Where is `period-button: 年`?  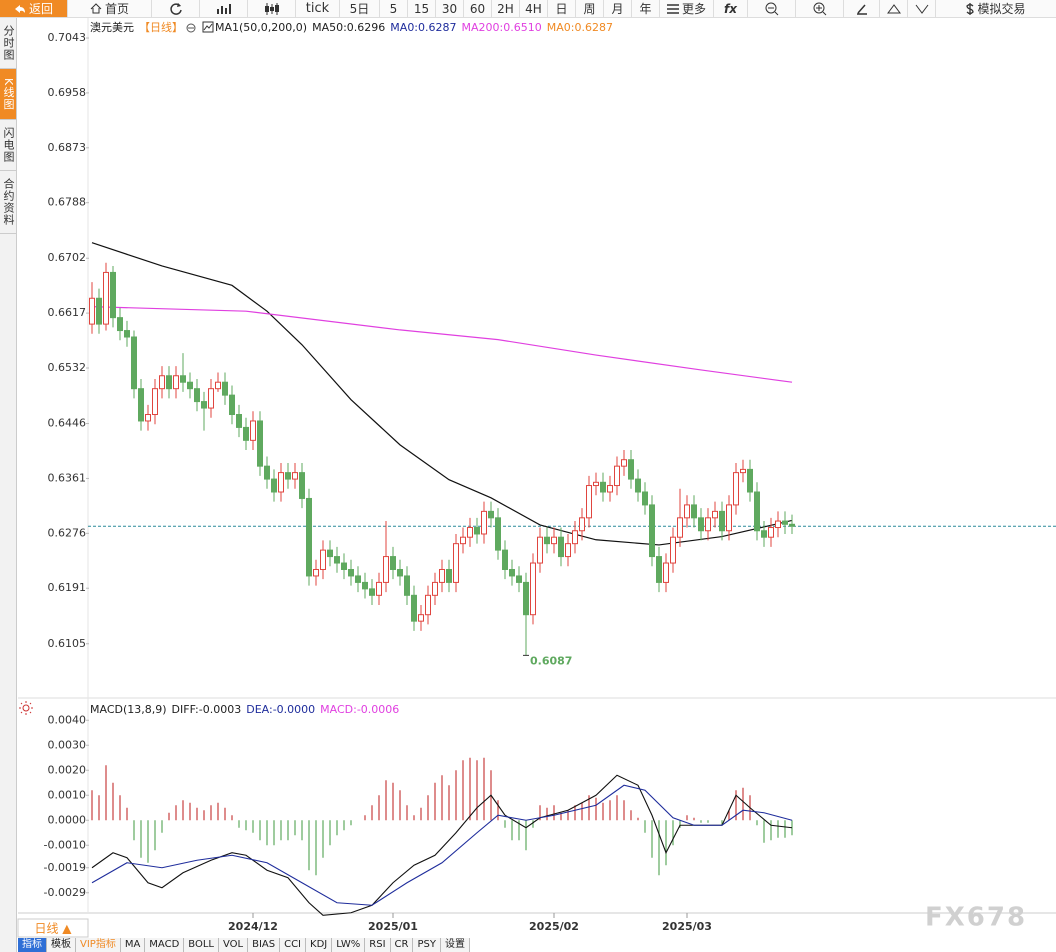 period-button: 年 is located at coordinates (646, 8).